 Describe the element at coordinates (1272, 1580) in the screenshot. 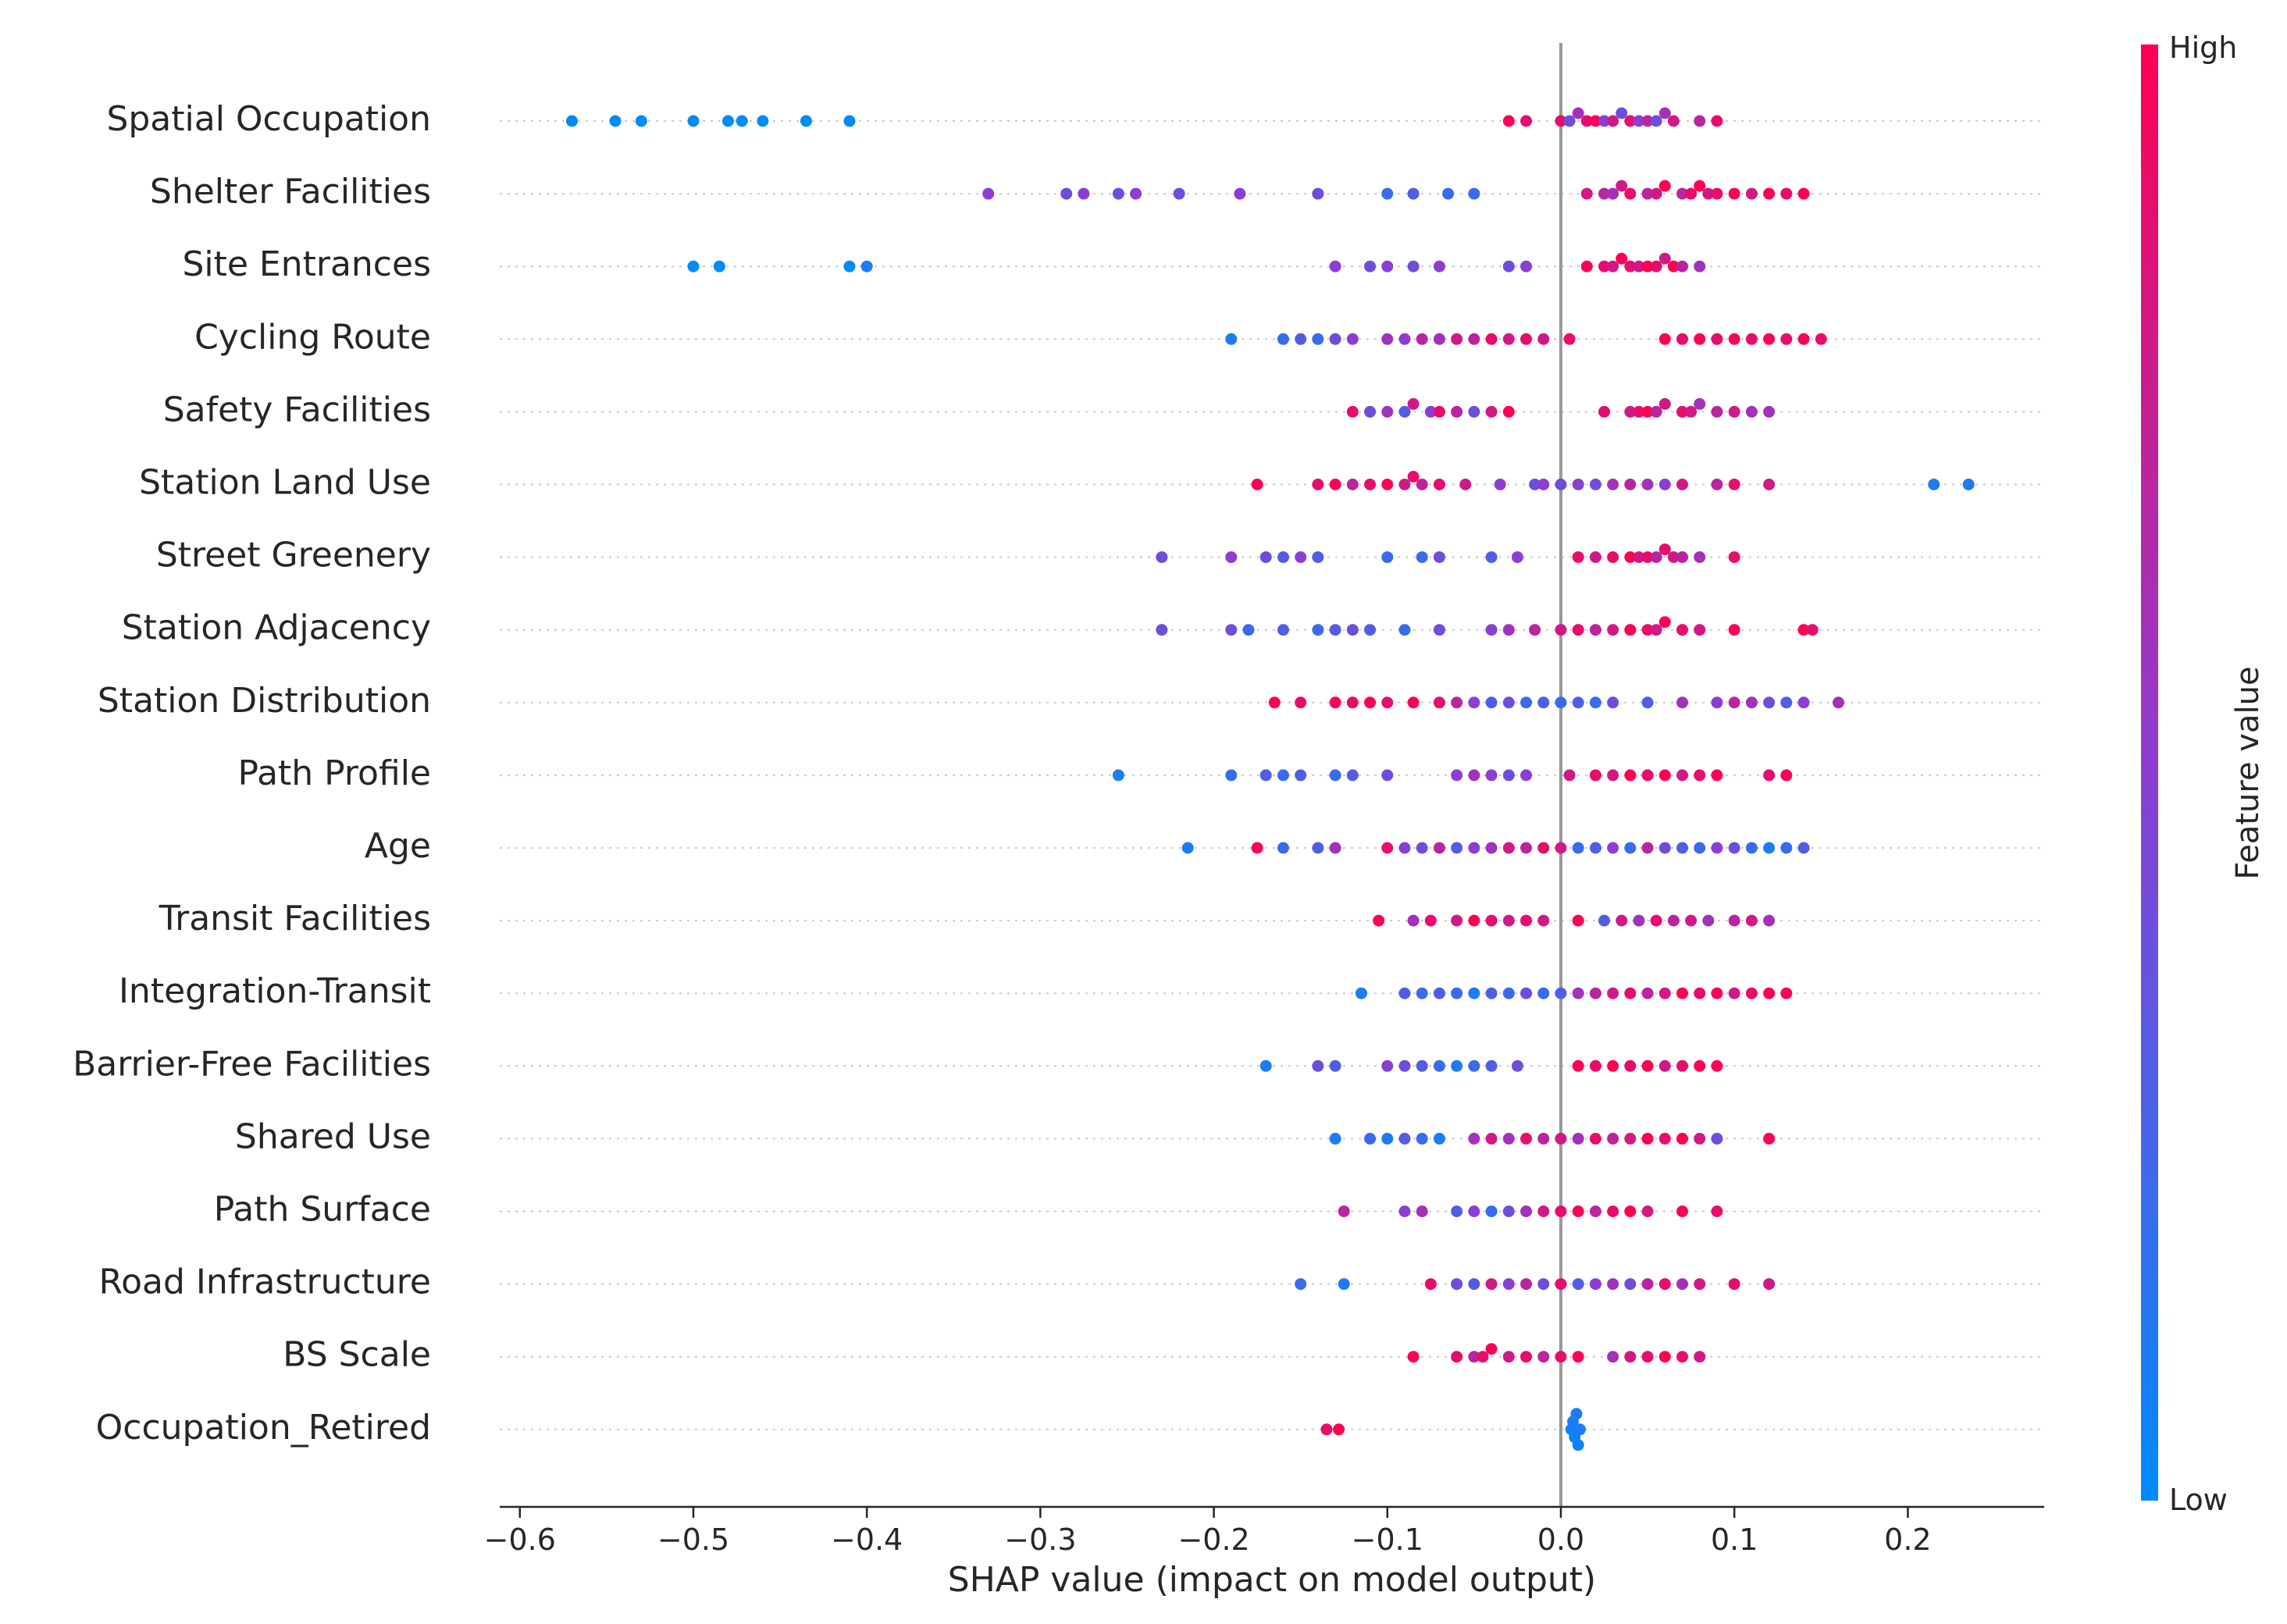

I see `x-axis-title: SHAP value (impact on model output)` at that location.